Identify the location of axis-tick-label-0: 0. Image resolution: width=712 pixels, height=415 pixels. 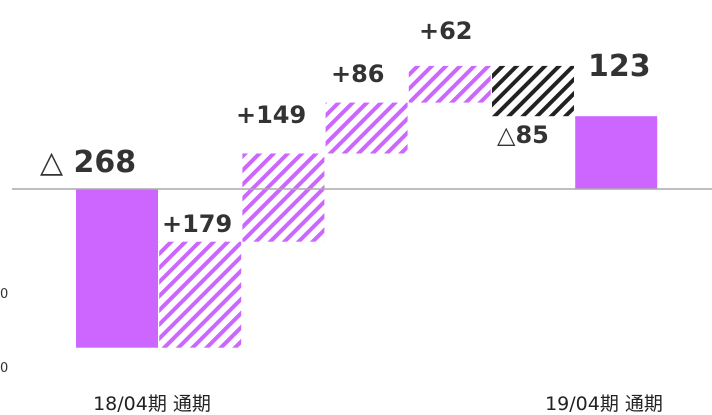
(4, 294).